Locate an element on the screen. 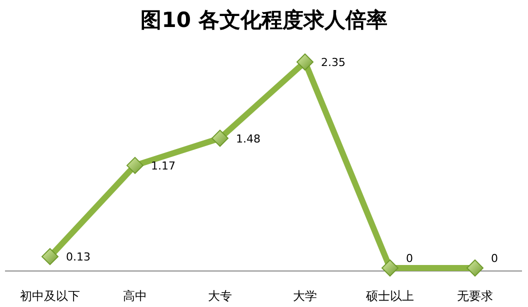  x-tick-label: 大专 is located at coordinates (220, 296).